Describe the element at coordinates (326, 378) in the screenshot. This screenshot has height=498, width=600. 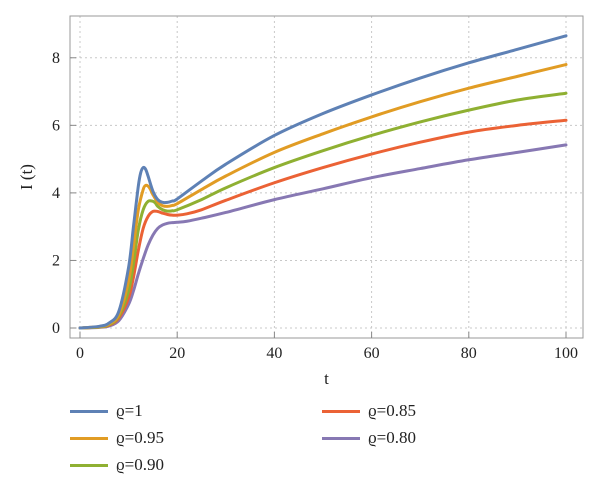
I see `x-axis-label: t` at that location.